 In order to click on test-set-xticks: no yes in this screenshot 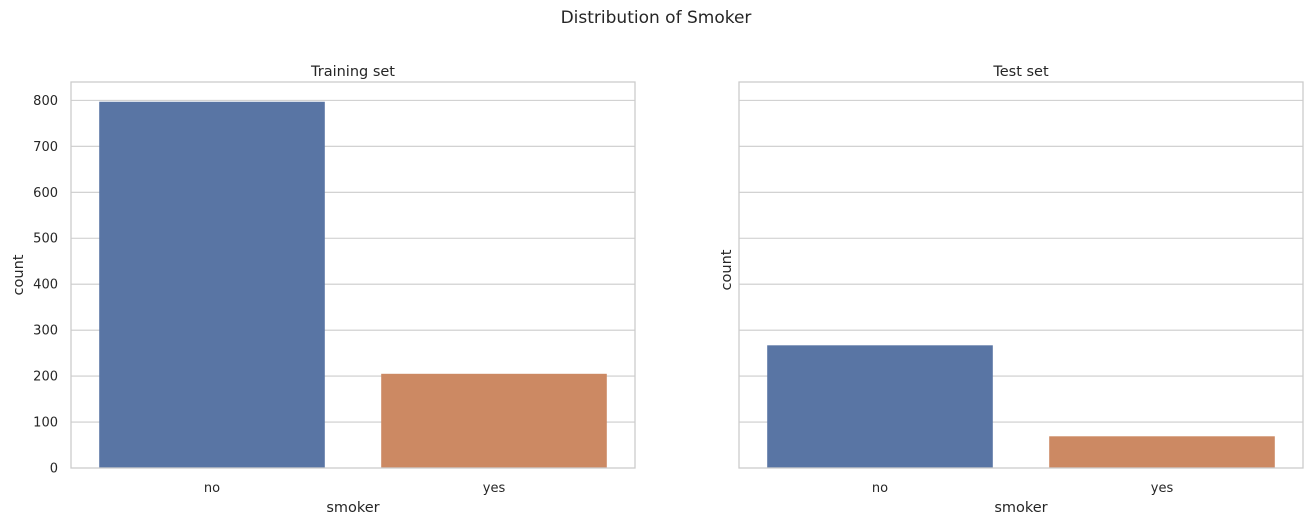, I will do `click(1023, 488)`.